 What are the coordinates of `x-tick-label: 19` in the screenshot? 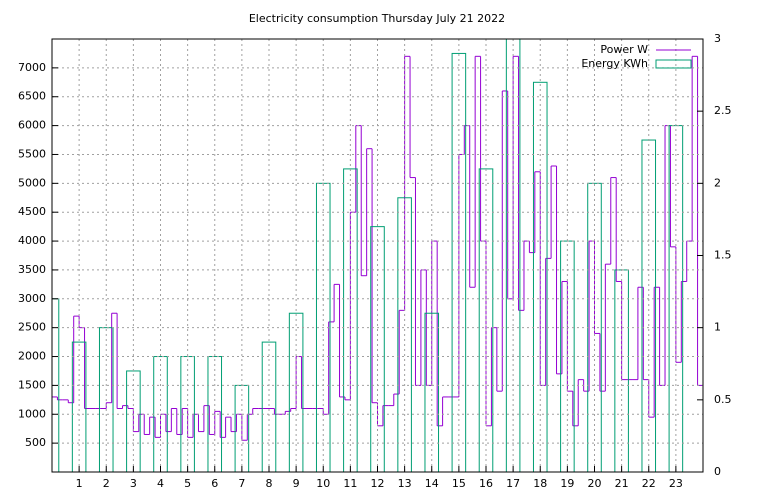 It's located at (567, 483).